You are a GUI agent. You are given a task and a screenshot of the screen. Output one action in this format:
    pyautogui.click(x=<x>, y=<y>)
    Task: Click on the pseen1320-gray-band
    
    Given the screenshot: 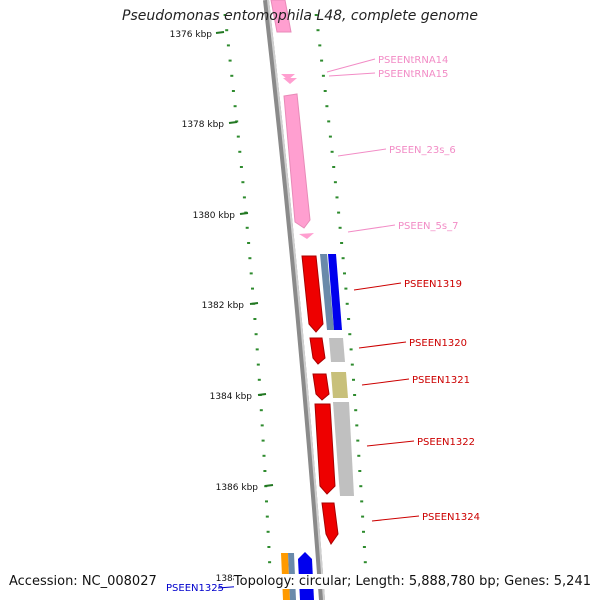 What is the action you would take?
    pyautogui.click(x=337, y=350)
    